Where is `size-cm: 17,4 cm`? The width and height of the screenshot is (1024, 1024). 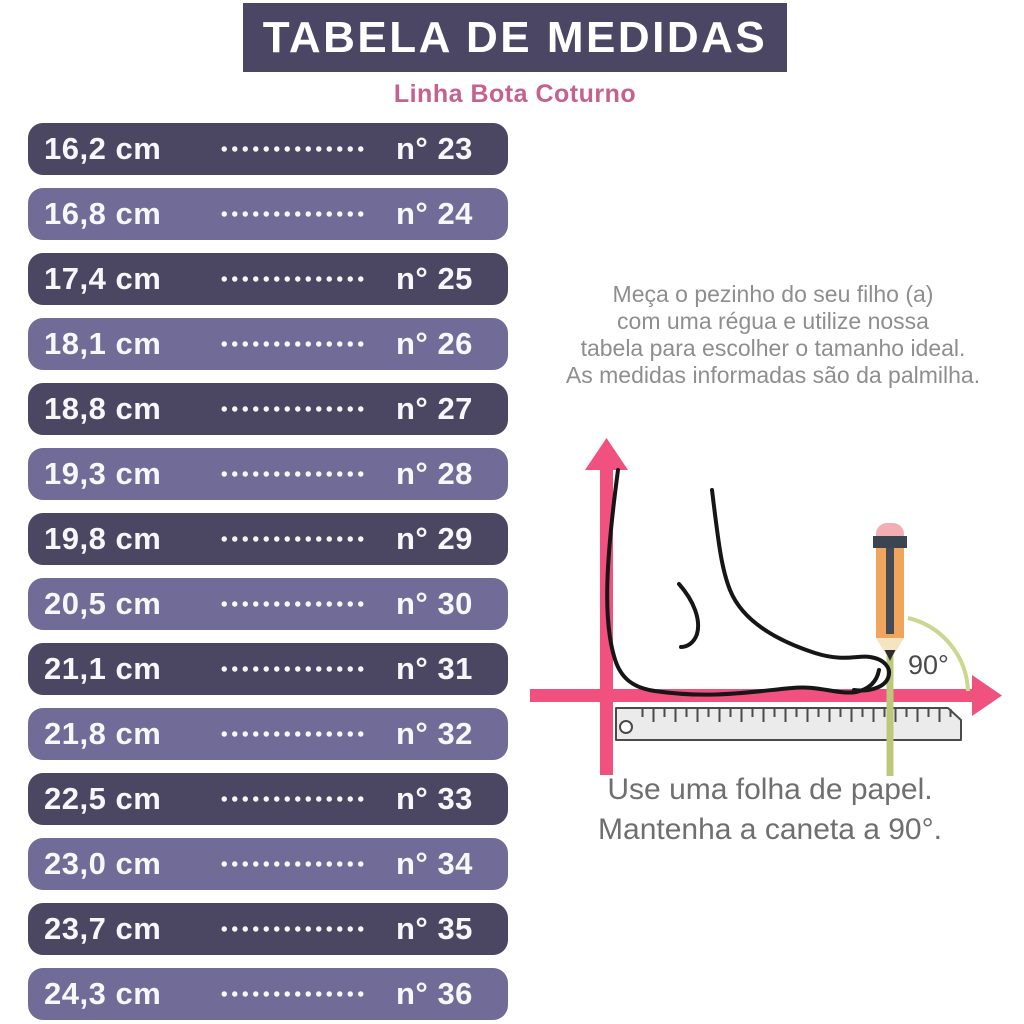 size-cm: 17,4 cm is located at coordinates (103, 278).